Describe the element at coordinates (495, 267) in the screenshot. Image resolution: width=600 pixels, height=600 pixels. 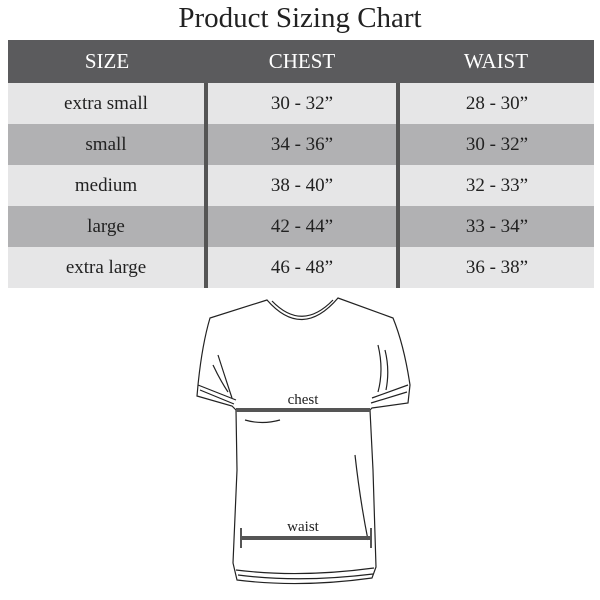
I see `waist-cell: 36 - 38”` at that location.